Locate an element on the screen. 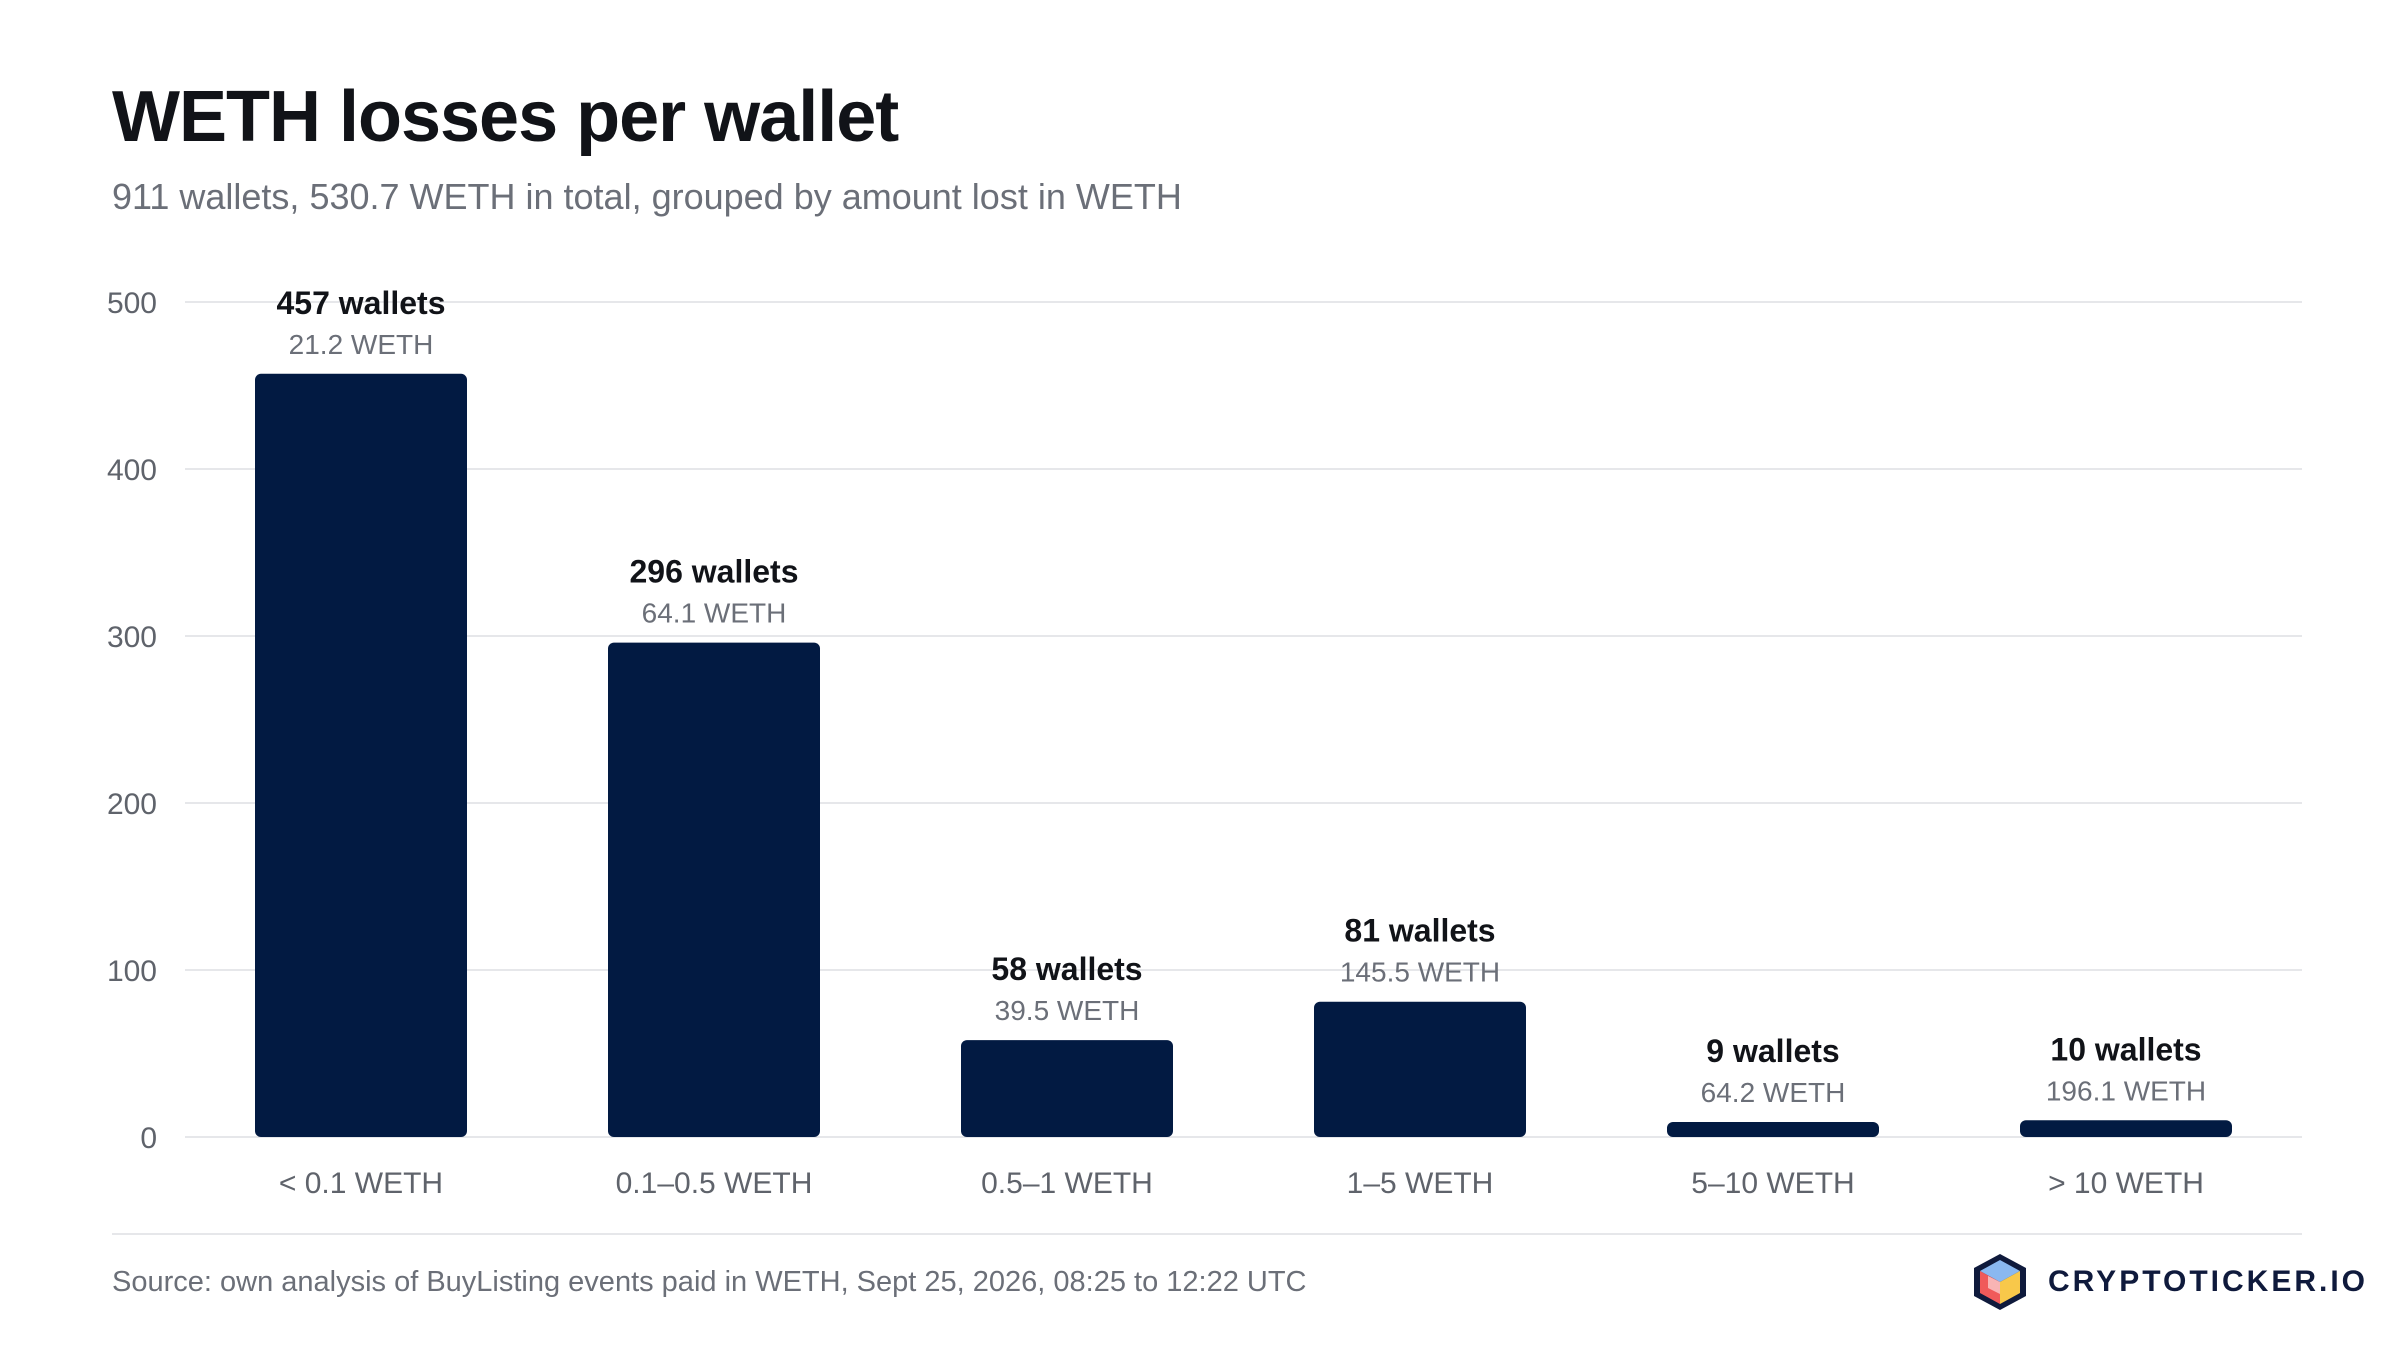  chart-title: WETH losses per wallet is located at coordinates (505, 117).